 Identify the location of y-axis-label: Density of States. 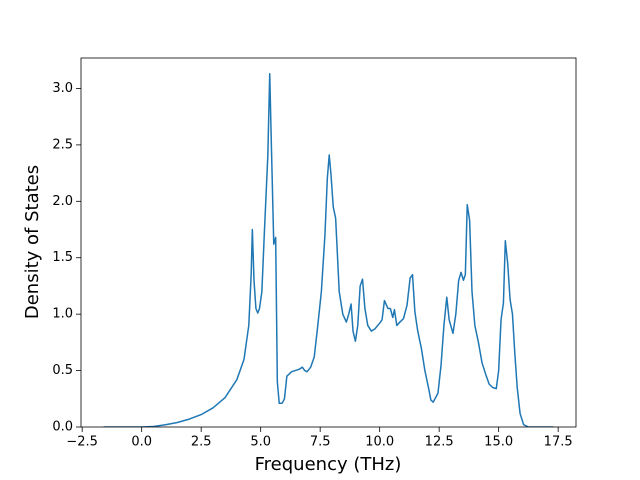
(32, 242).